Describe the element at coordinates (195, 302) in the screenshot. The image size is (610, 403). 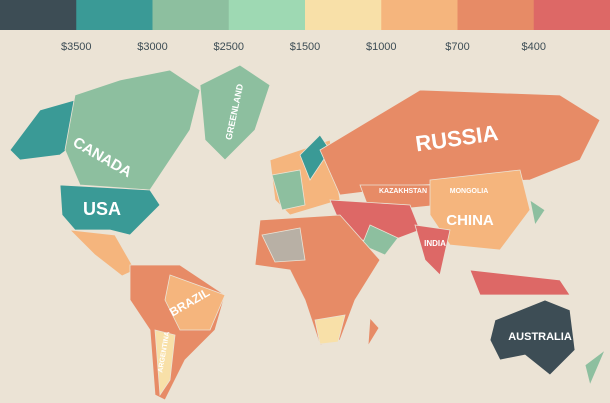
I see `brazil` at that location.